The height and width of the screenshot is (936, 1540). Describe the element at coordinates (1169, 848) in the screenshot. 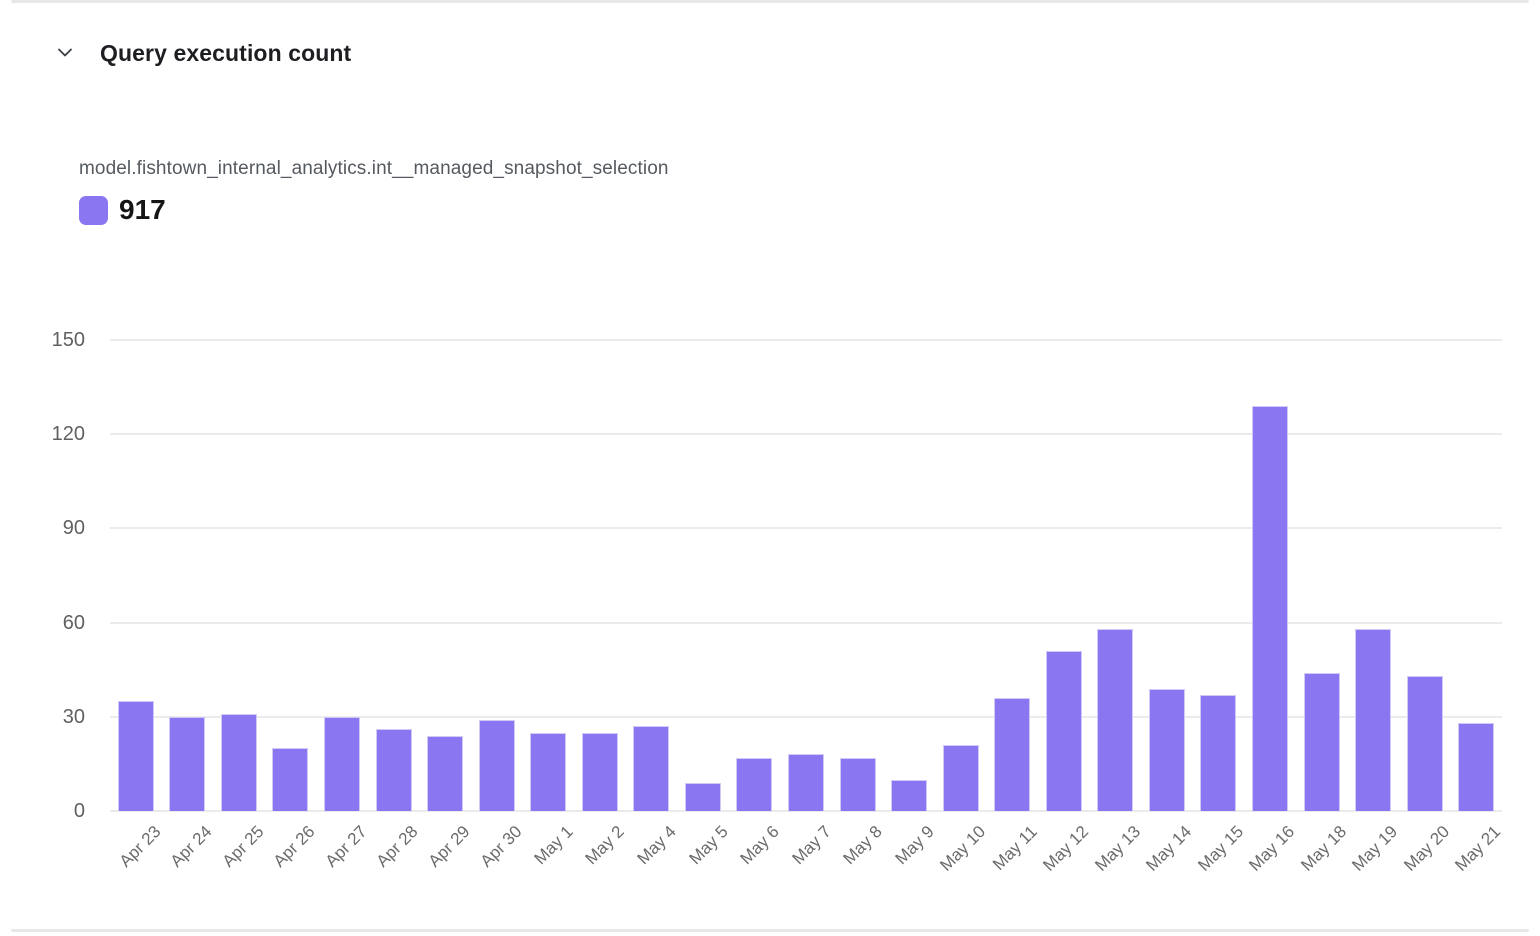

I see `x-tick-label: May 14` at that location.